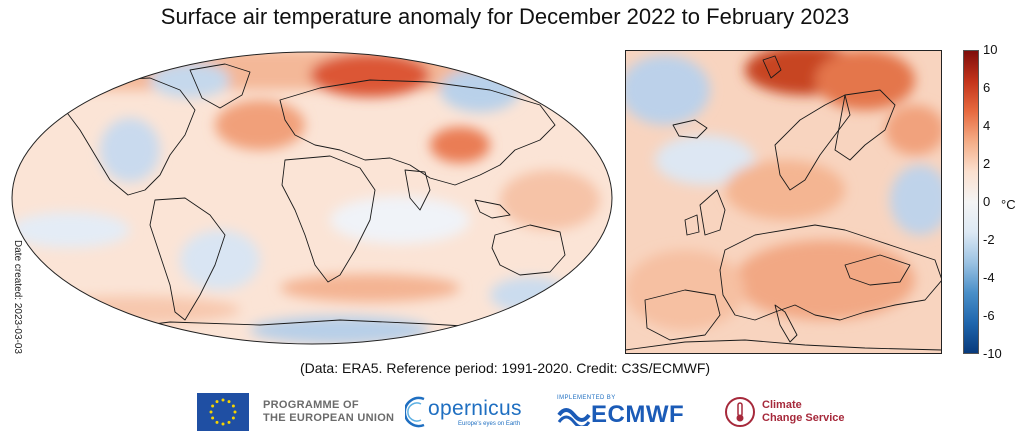 This screenshot has height=445, width=1024. Describe the element at coordinates (990, 49) in the screenshot. I see `colorbar-tick: 10` at that location.